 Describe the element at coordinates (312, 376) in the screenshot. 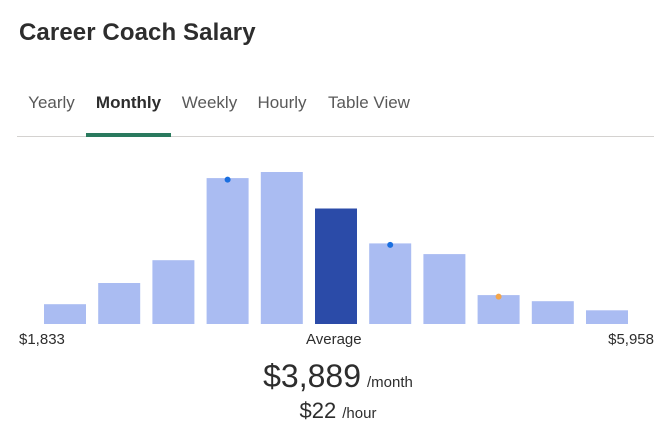

I see `monthly-average-value: $3,889` at that location.